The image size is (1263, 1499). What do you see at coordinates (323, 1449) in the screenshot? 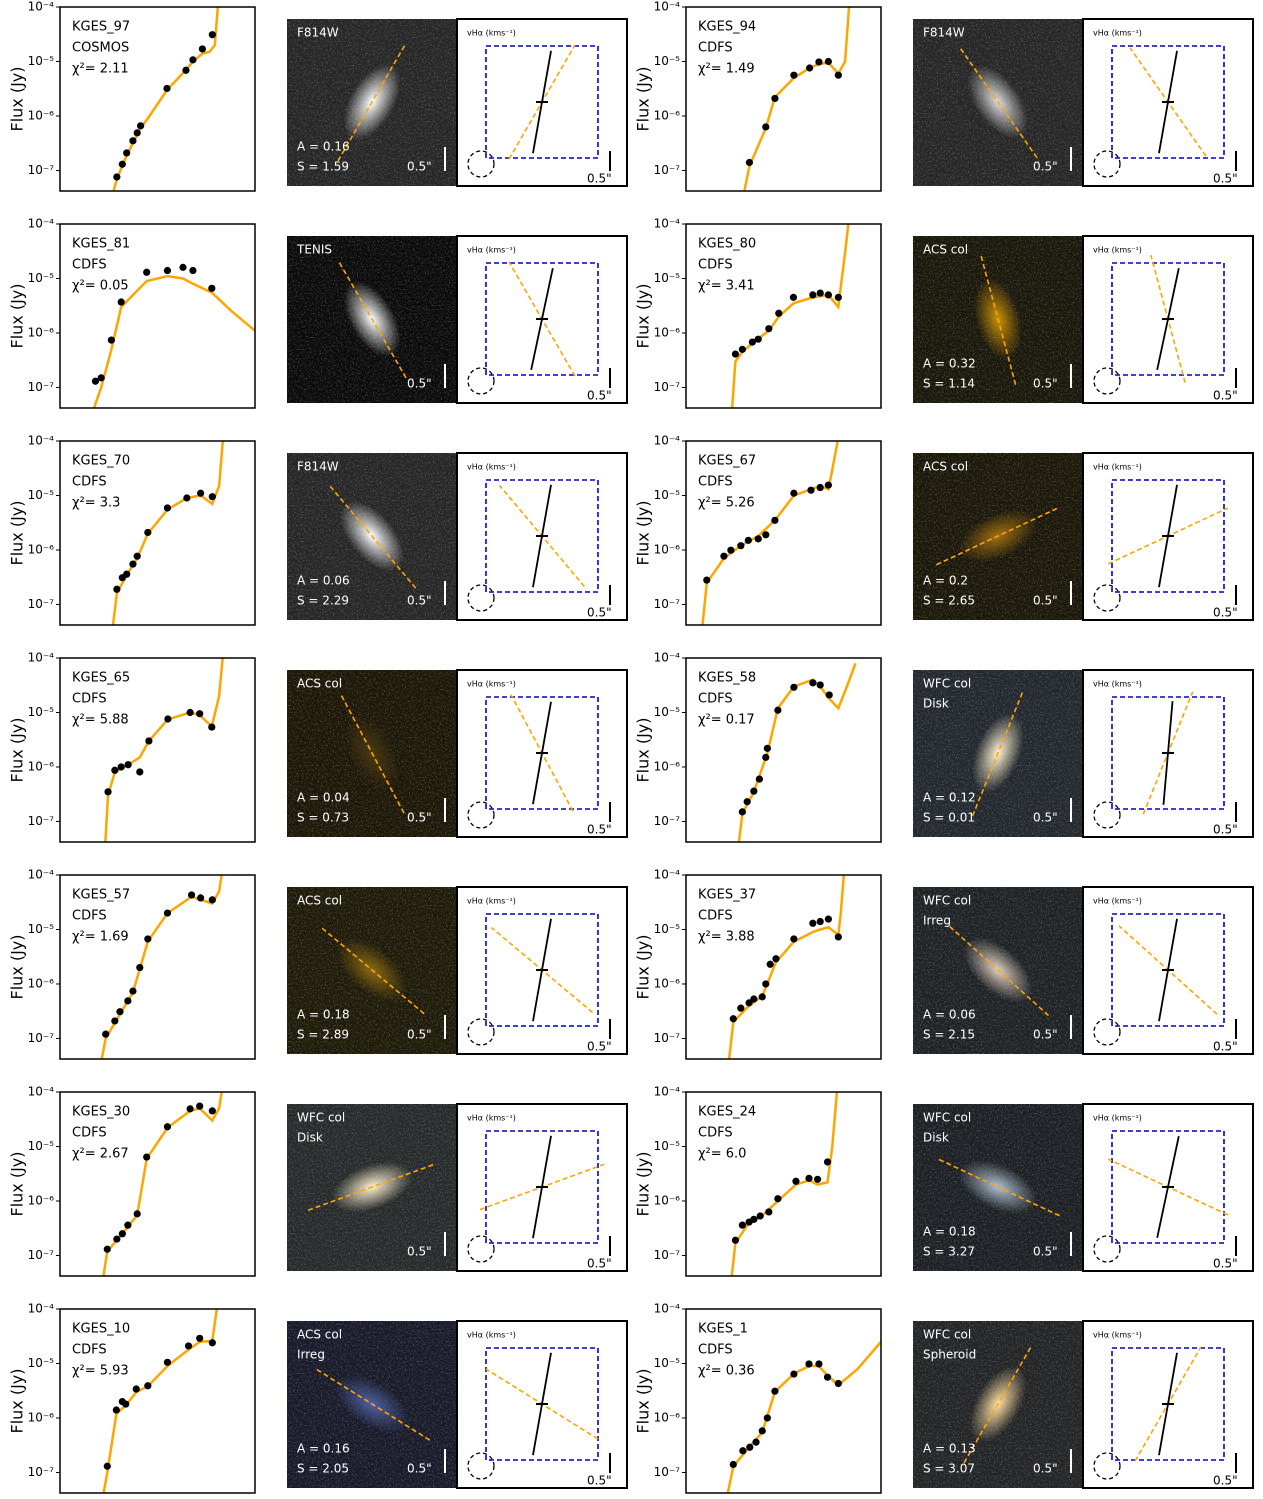
I see `asymmetry: A = 0.16` at bounding box center [323, 1449].